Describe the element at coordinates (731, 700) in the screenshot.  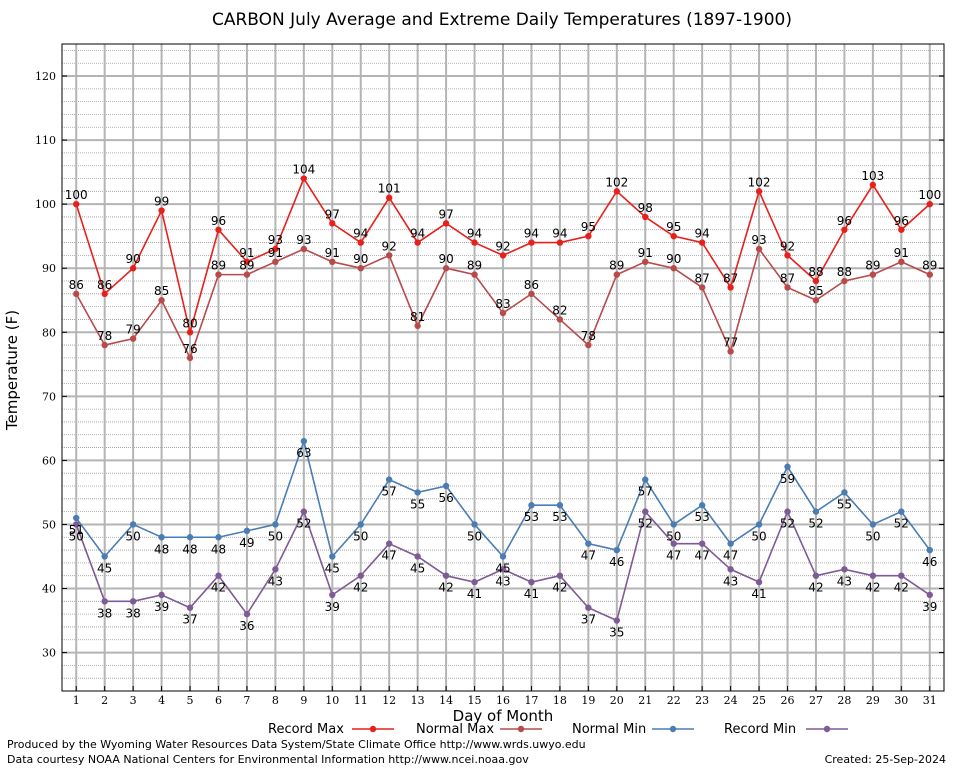
I see `x-tick-label: 24` at that location.